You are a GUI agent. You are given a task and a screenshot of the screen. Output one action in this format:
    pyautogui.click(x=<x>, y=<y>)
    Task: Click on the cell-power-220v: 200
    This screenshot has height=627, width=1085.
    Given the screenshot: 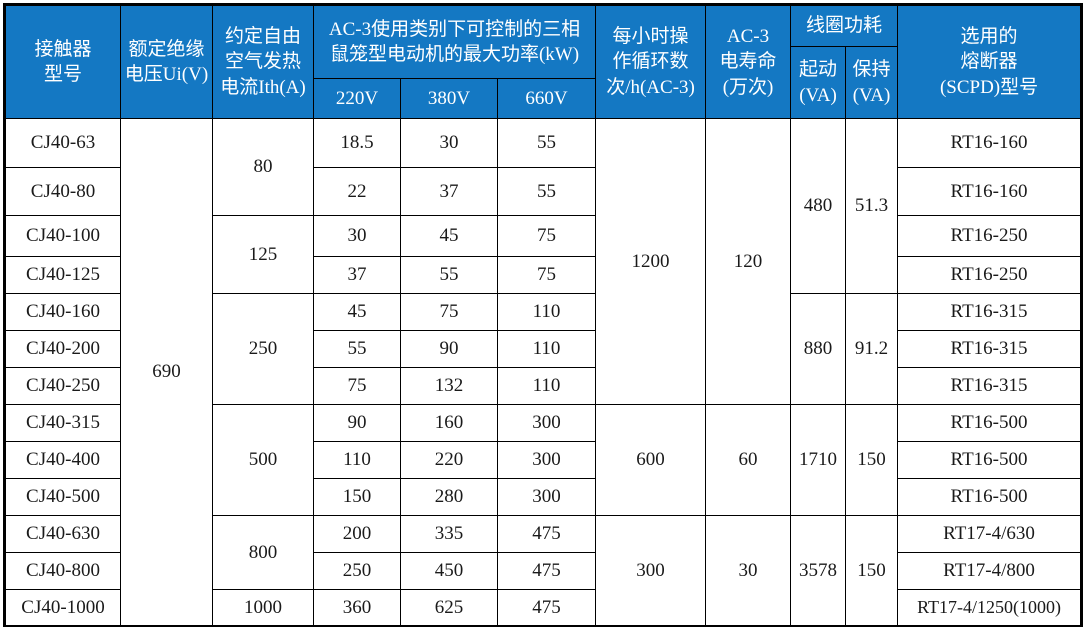 What is the action you would take?
    pyautogui.click(x=357, y=534)
    